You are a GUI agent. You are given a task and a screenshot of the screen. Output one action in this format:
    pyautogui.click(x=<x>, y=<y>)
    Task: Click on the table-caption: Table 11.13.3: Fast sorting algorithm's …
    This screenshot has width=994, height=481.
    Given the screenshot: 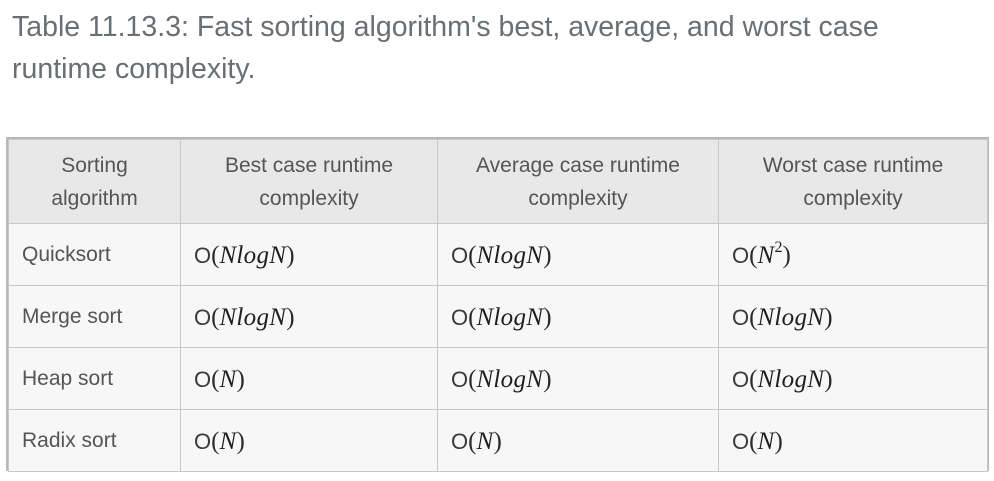 What is the action you would take?
    pyautogui.click(x=445, y=48)
    